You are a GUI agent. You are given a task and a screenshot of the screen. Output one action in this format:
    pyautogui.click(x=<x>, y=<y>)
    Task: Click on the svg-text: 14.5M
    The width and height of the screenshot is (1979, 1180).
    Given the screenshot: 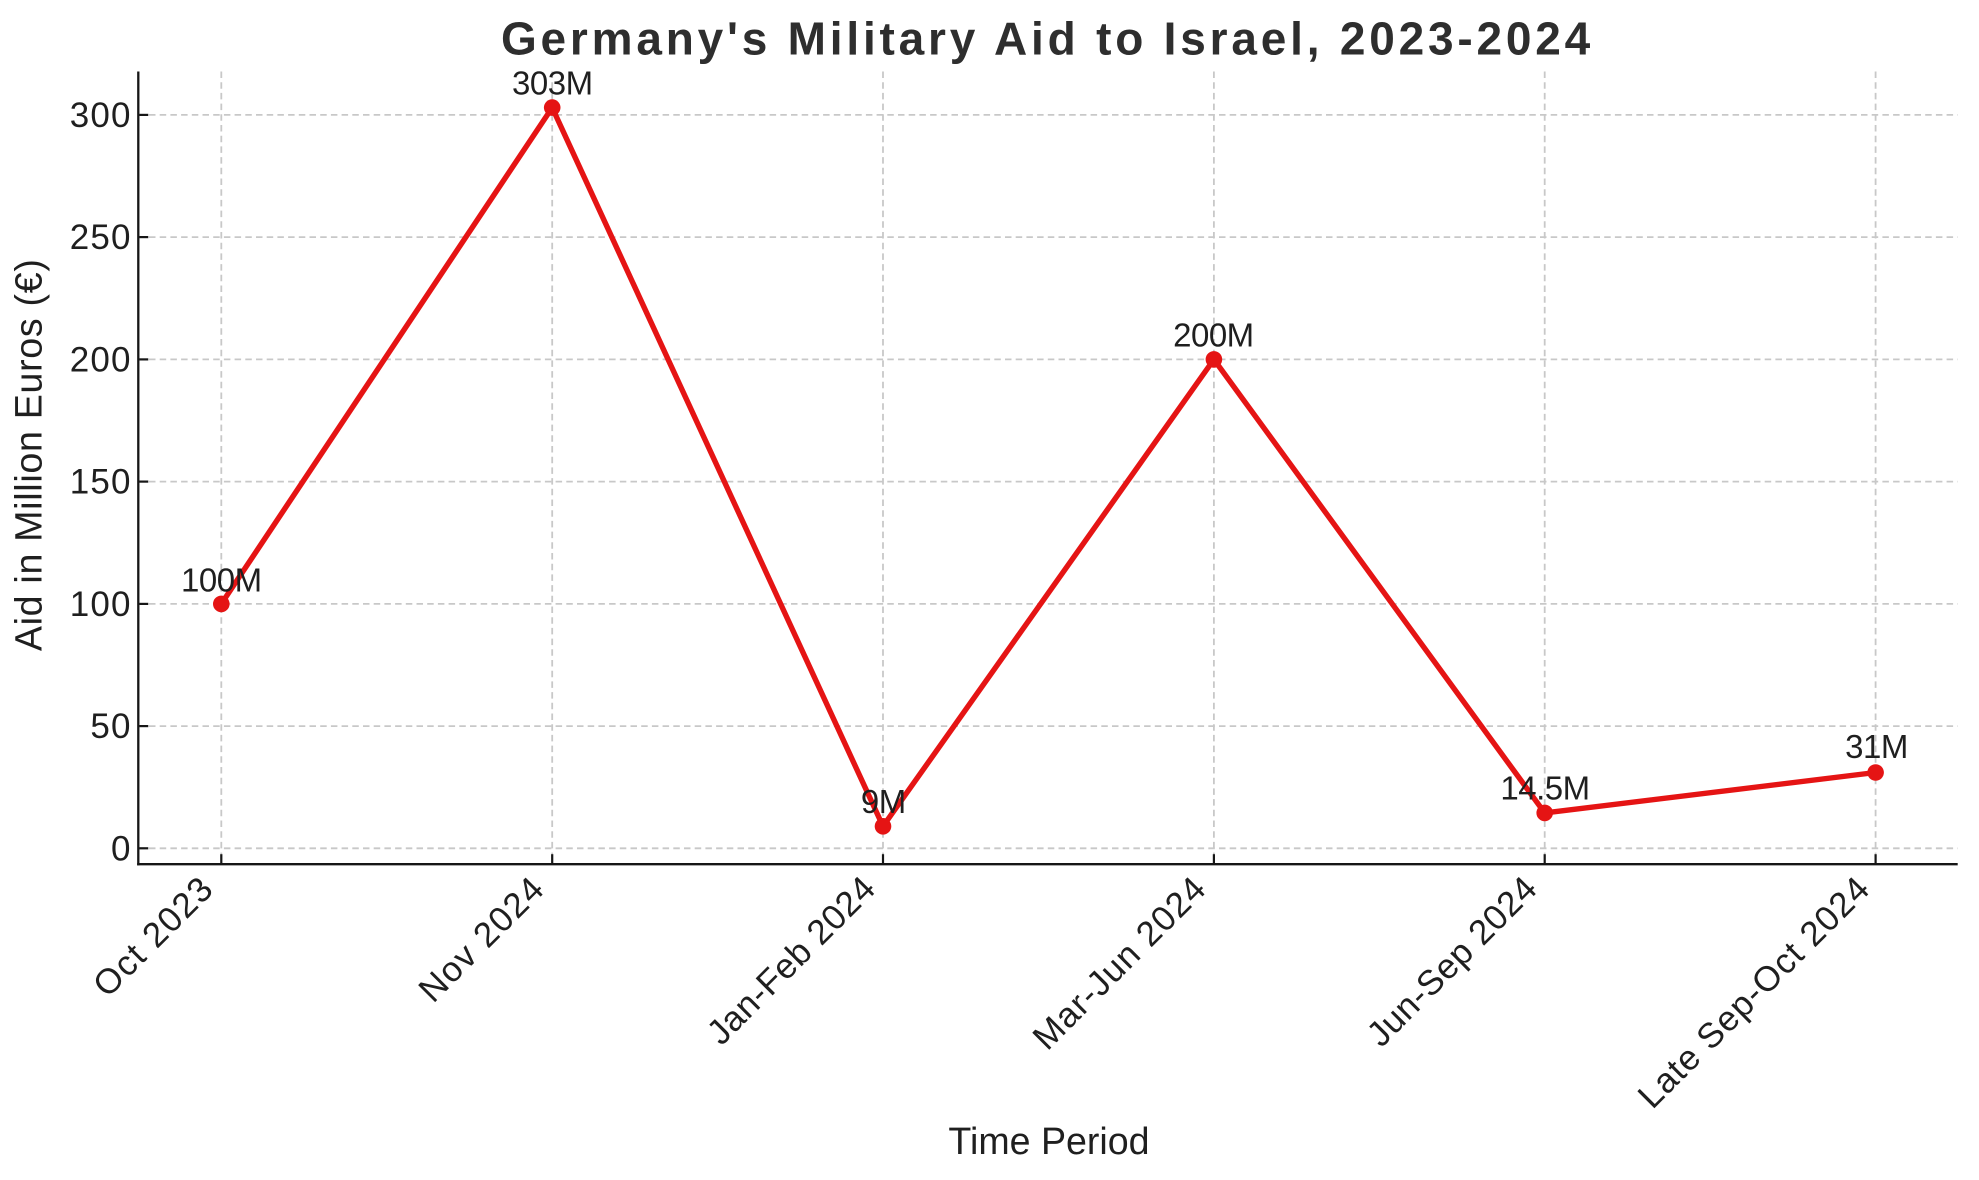 What is the action you would take?
    pyautogui.click(x=1544, y=788)
    